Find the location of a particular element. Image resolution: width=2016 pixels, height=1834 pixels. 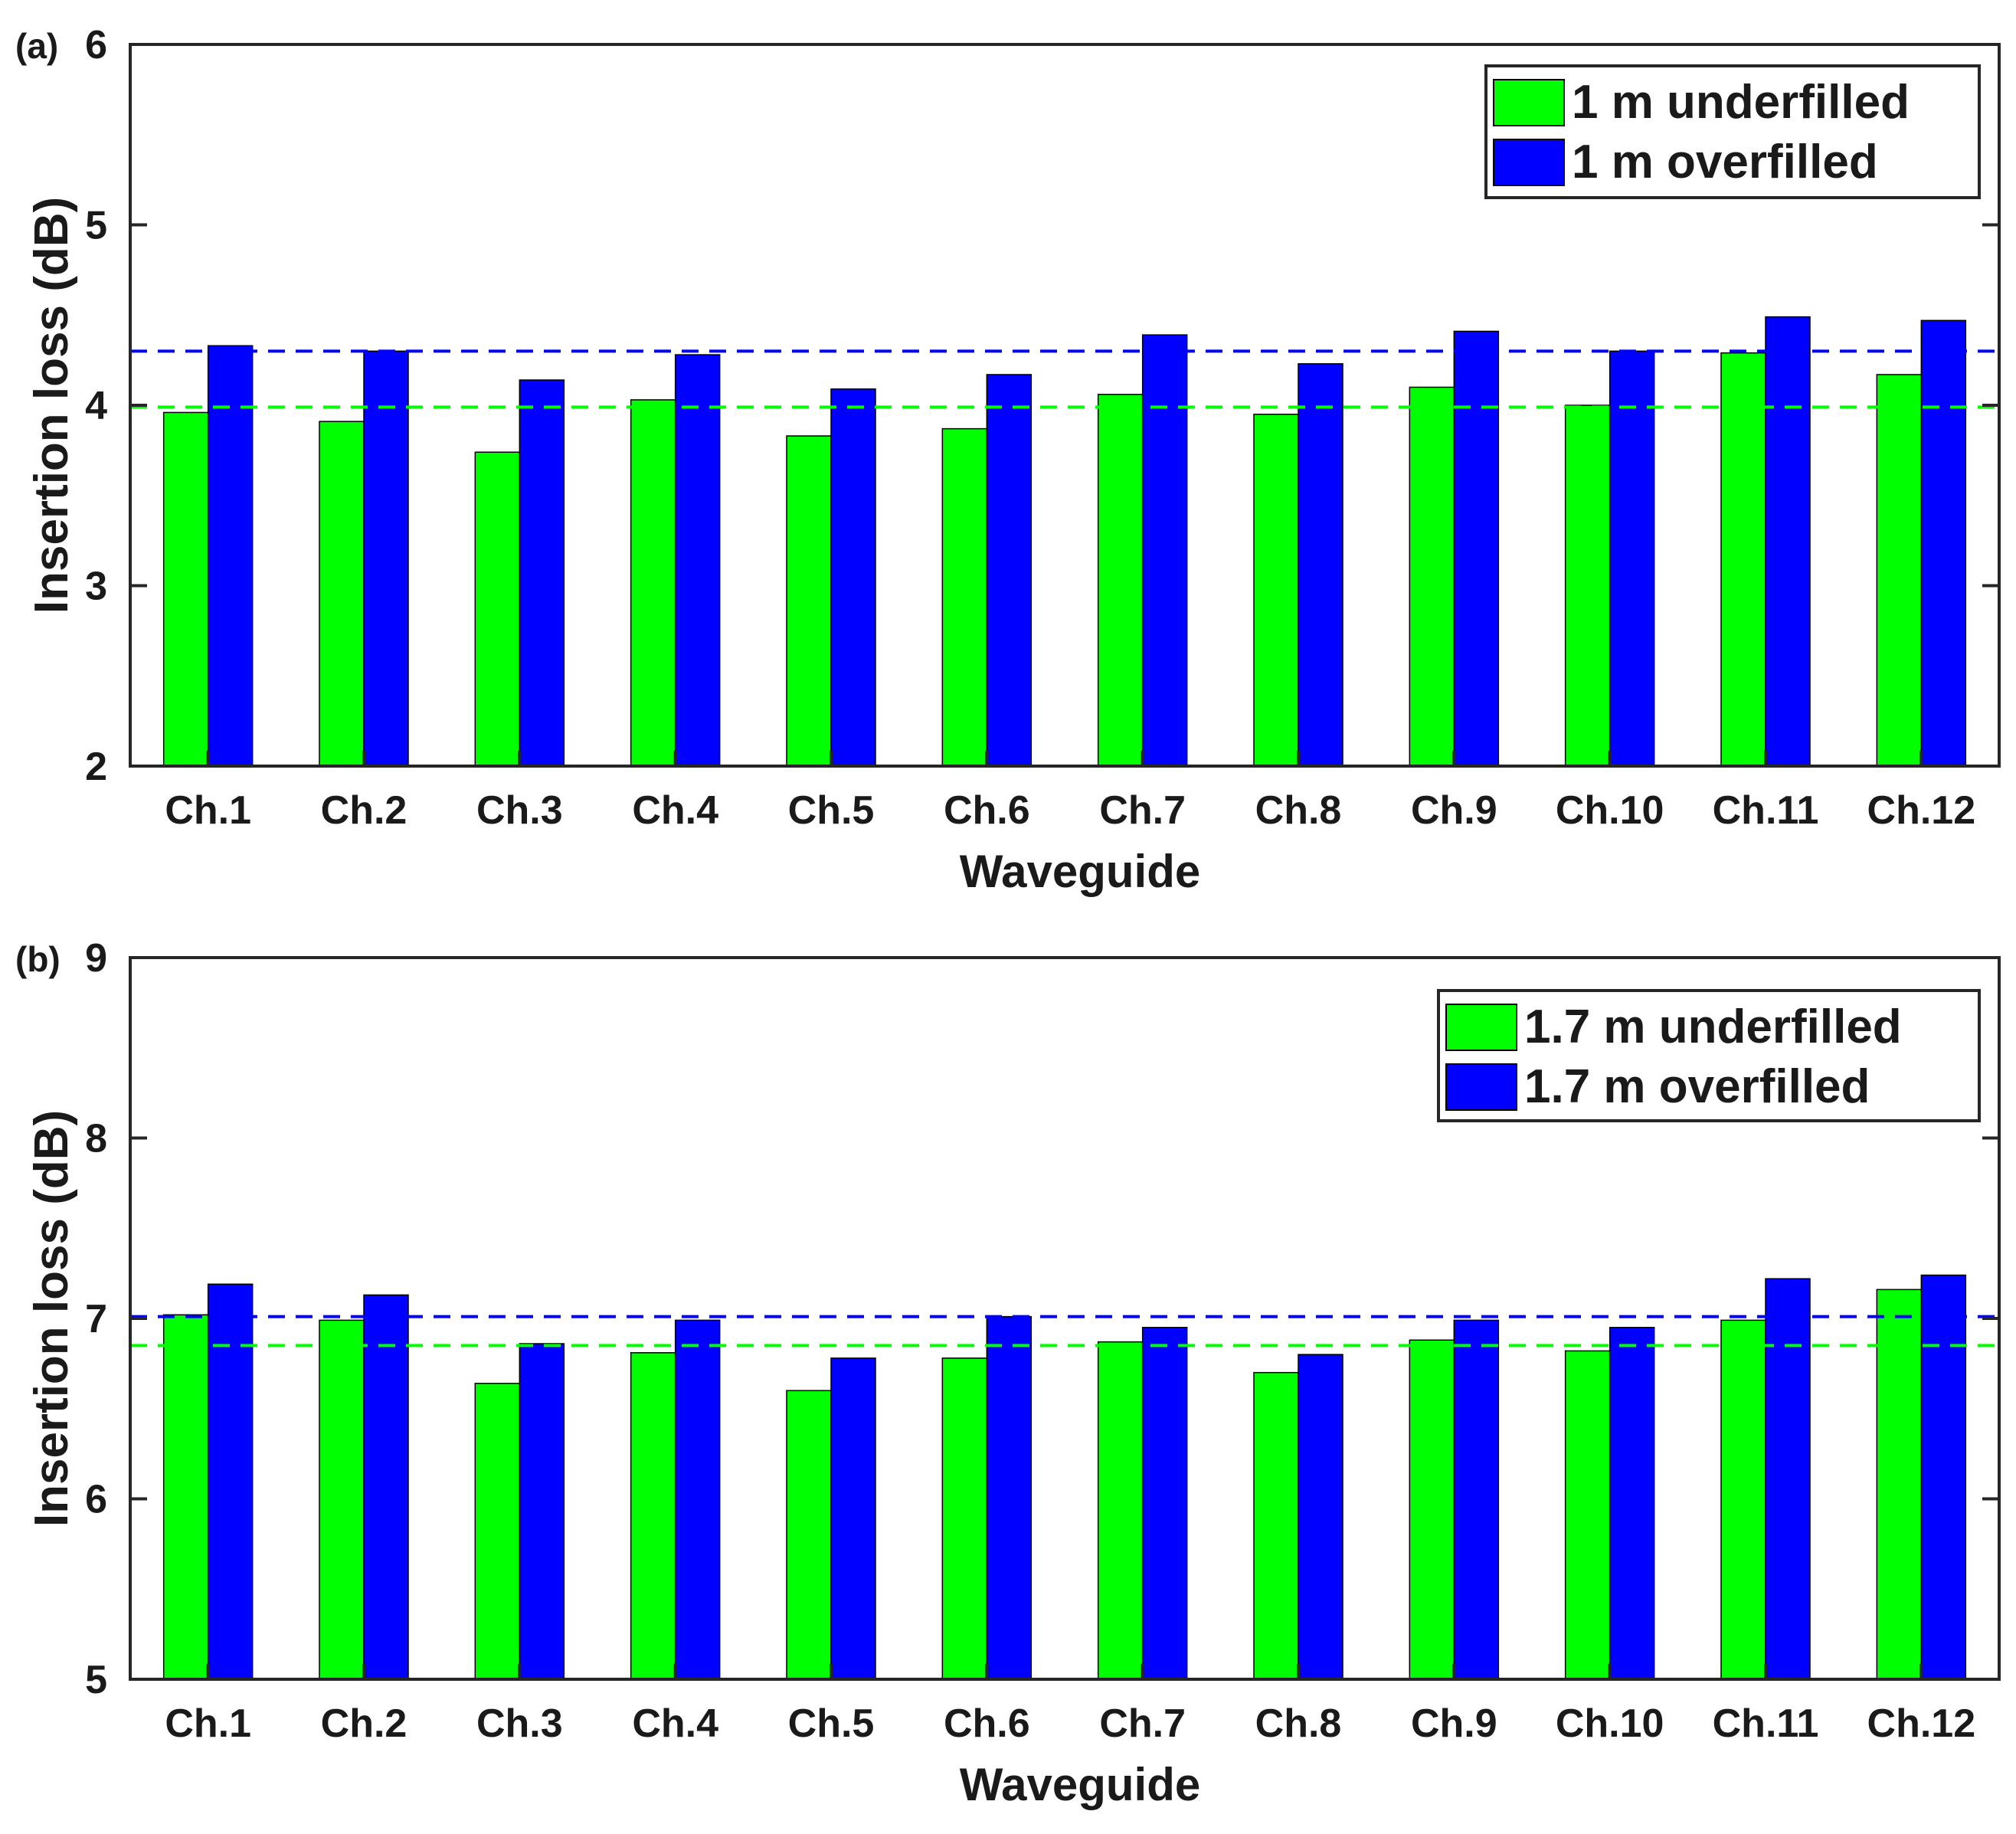

bar-1-7-m-overfilled-ch2 is located at coordinates (386, 1487).